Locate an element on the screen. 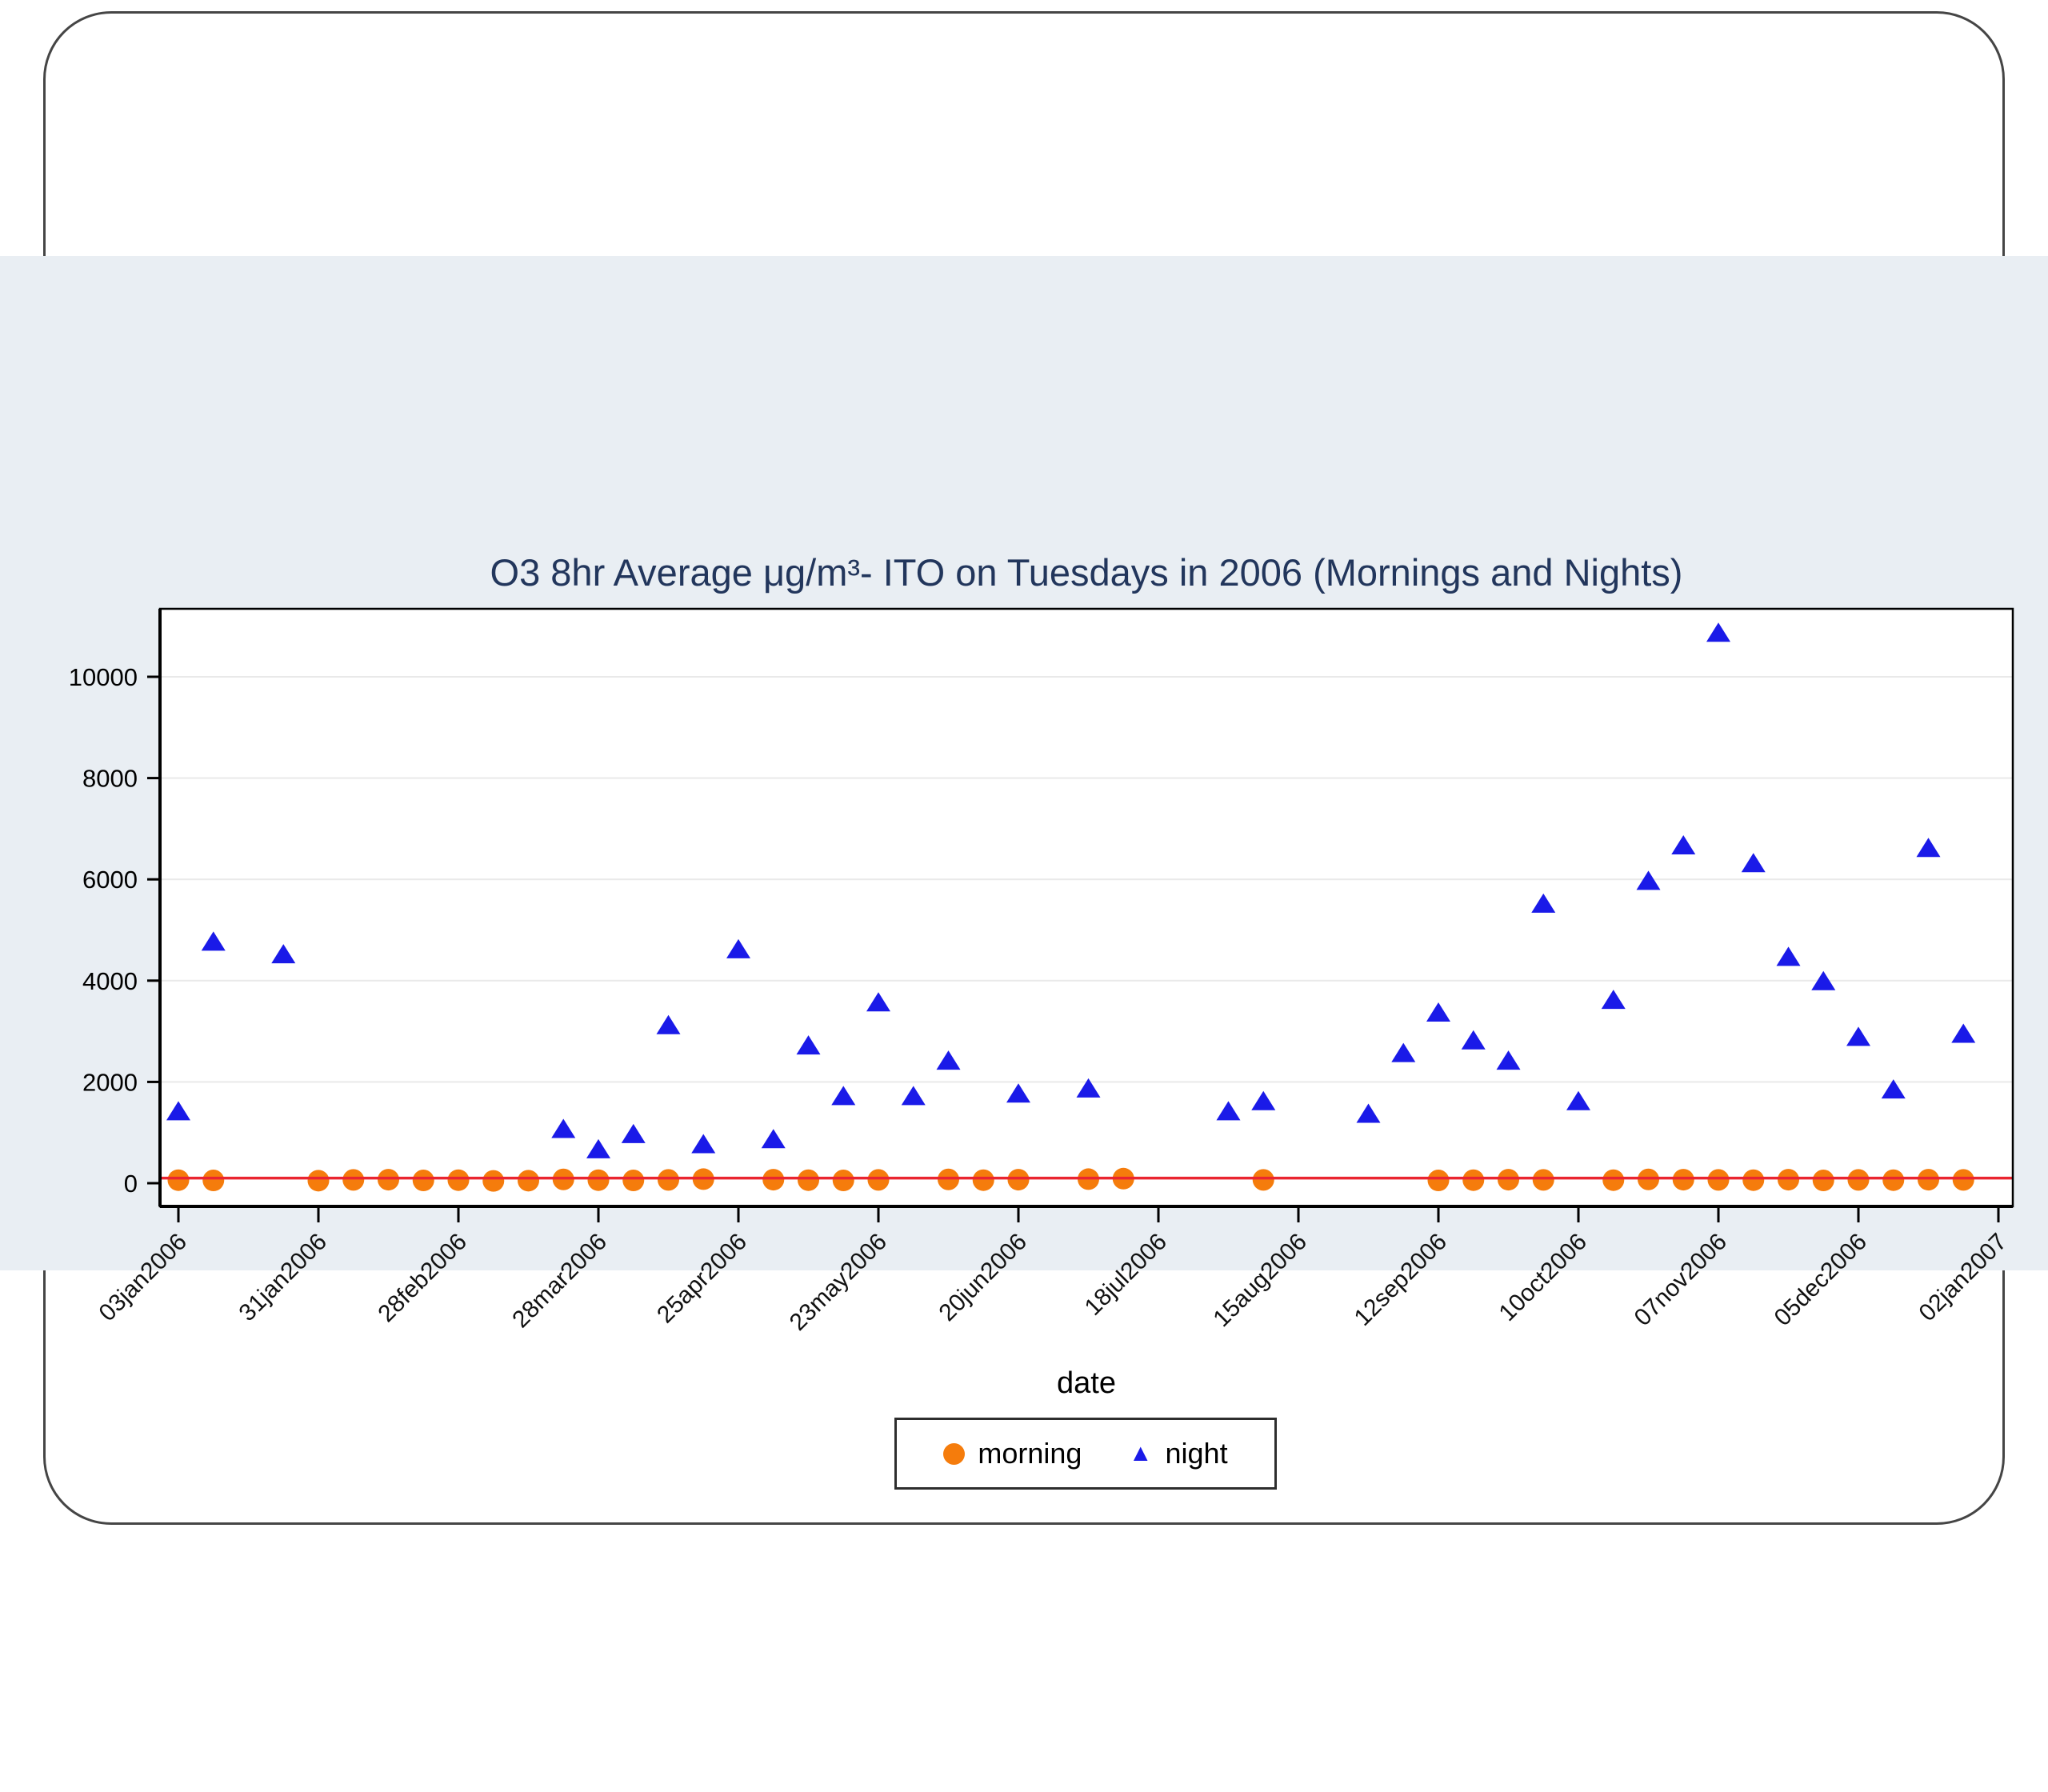 This screenshot has width=2048, height=1792. x-tick-label: 28mar2006 is located at coordinates (559, 1281).